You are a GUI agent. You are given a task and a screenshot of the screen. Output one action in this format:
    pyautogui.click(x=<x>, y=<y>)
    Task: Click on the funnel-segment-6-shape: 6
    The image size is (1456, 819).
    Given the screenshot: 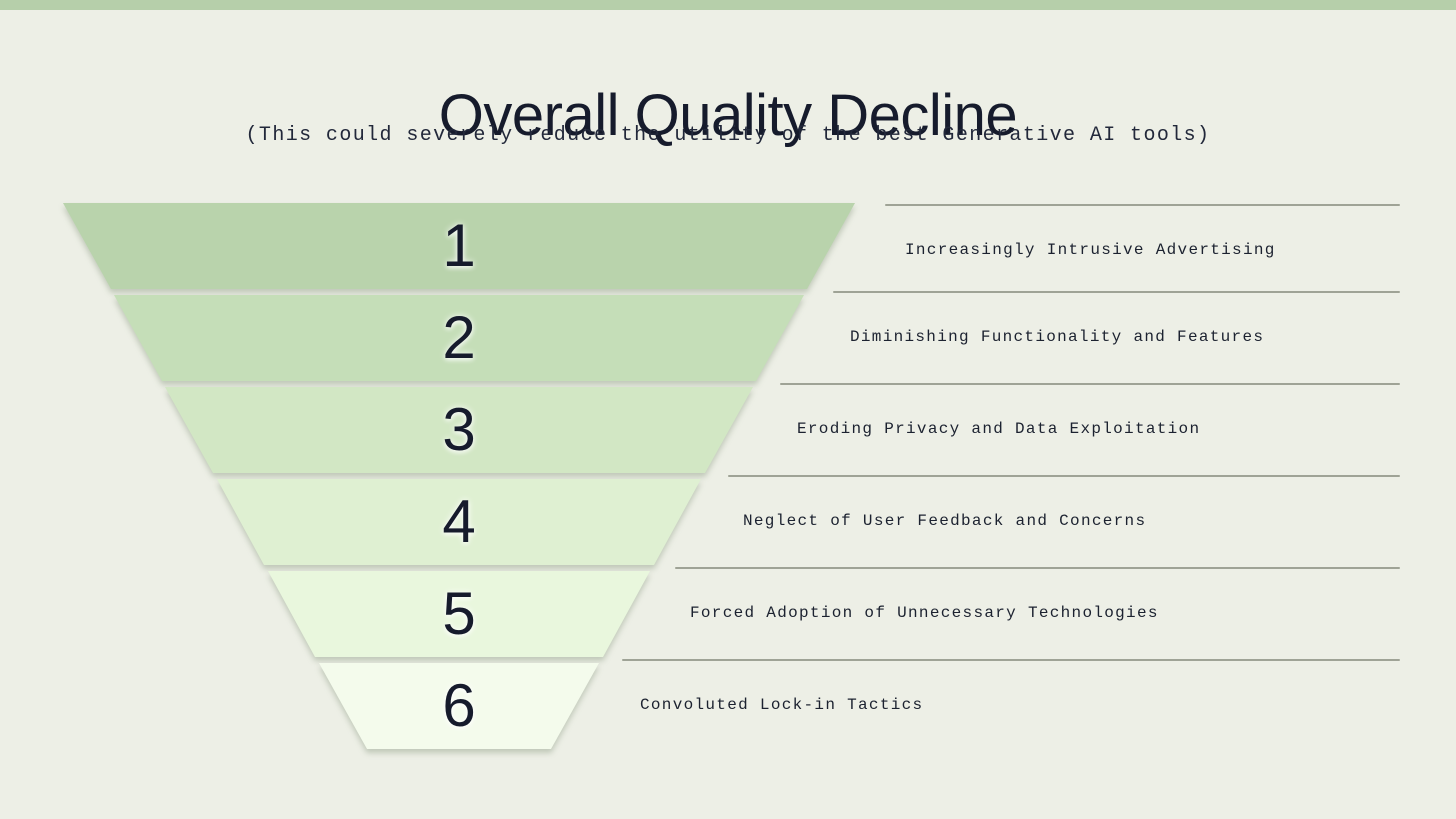 What is the action you would take?
    pyautogui.click(x=459, y=706)
    